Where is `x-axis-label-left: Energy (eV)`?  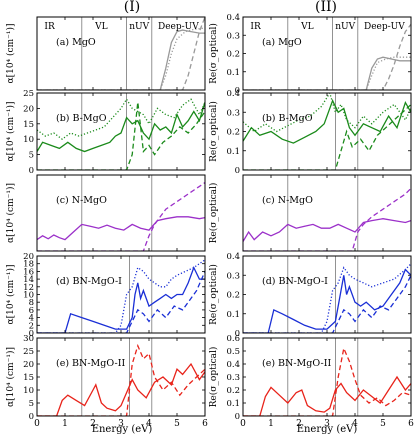 x-axis-label-left: Energy (eV) is located at coordinates (122, 429).